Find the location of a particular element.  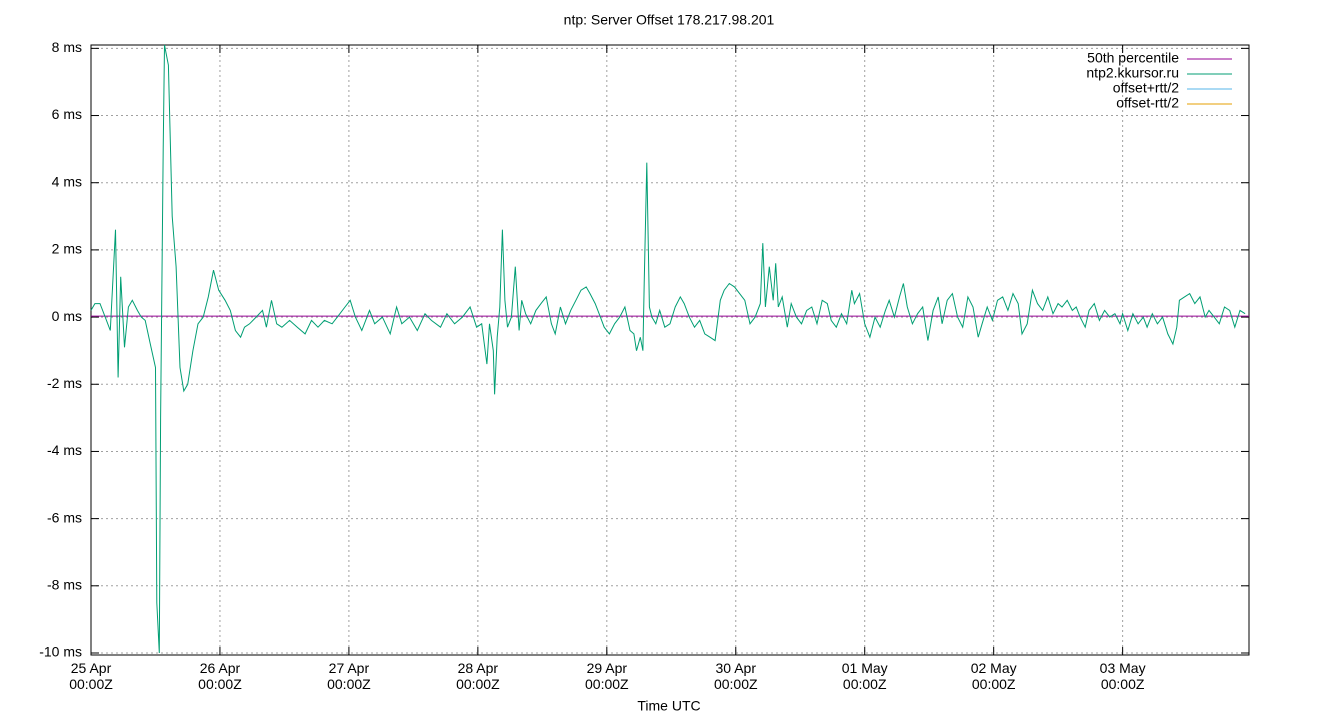

y-tick-label: -4 ms is located at coordinates (64, 450).